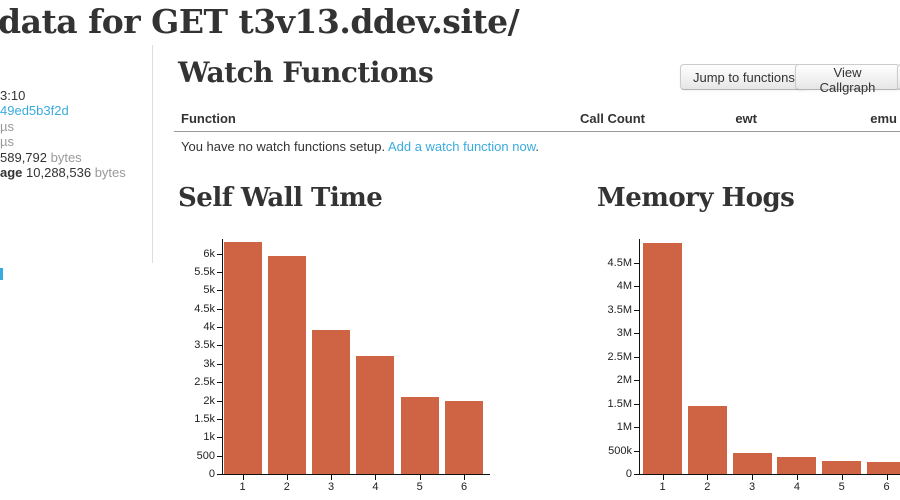 The width and height of the screenshot is (900, 500). I want to click on x-tick-label: 3, so click(331, 487).